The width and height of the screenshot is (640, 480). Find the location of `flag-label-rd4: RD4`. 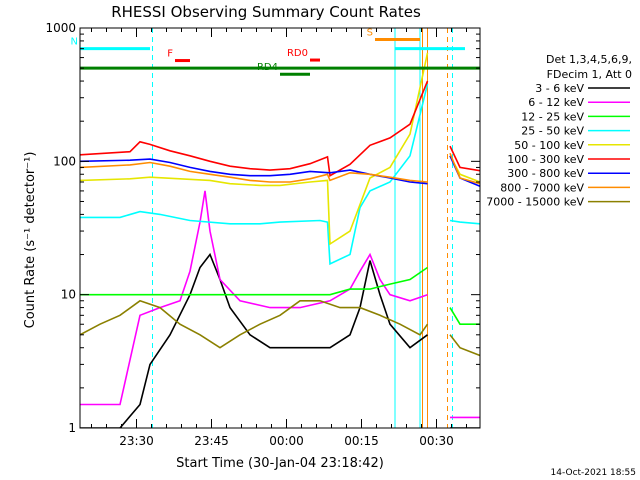

flag-label-rd4: RD4 is located at coordinates (267, 67).